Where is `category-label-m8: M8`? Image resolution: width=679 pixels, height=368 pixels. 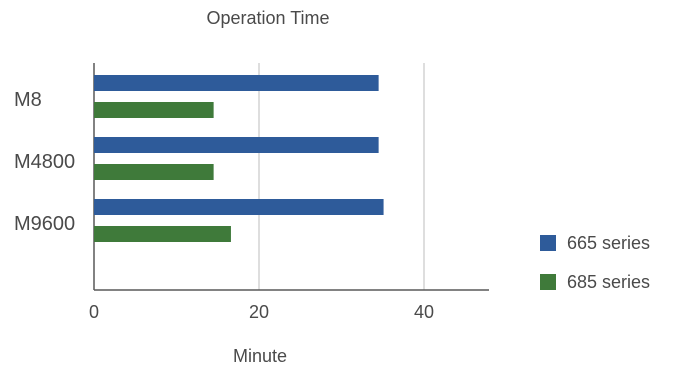
category-label-m8: M8 is located at coordinates (28, 100).